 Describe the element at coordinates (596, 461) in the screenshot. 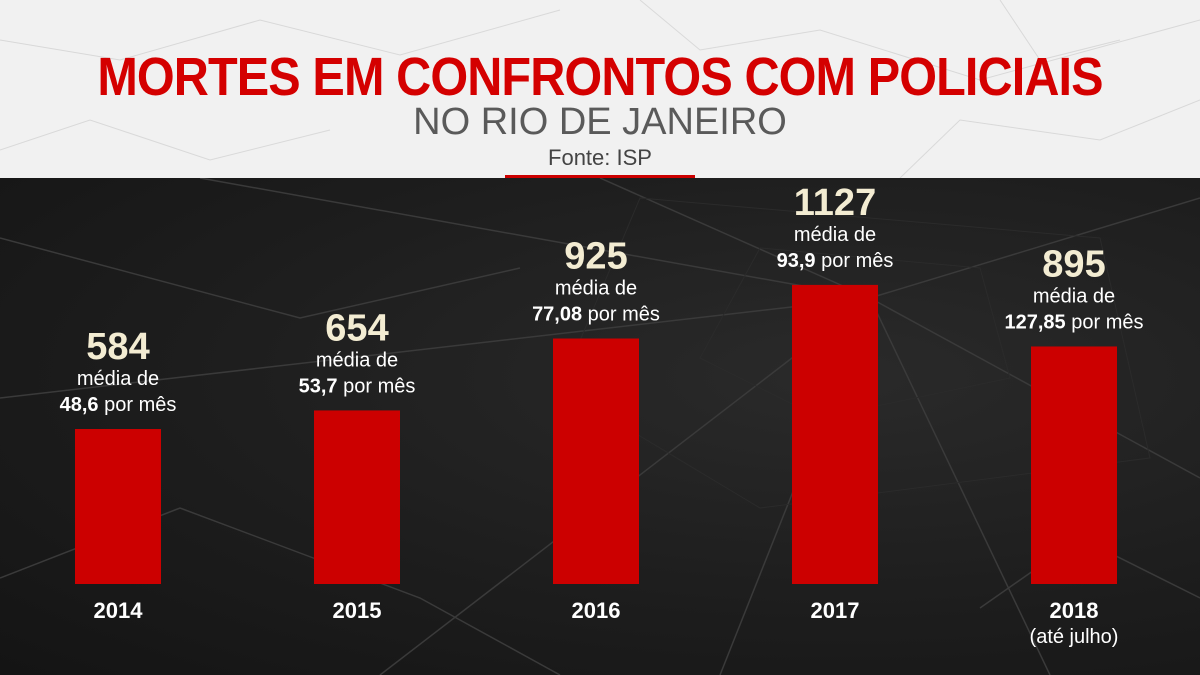

I see `bar-2016` at that location.